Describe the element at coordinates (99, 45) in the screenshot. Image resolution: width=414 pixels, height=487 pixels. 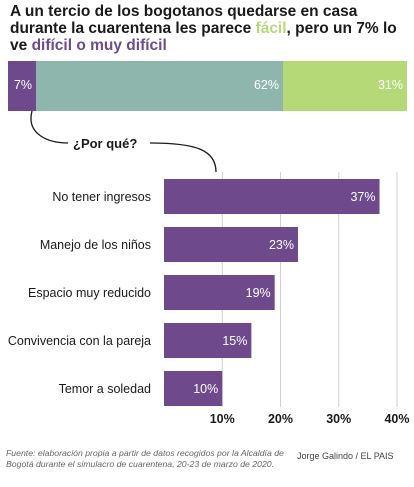
I see `title-hard-word: difícil o muy difícil` at that location.